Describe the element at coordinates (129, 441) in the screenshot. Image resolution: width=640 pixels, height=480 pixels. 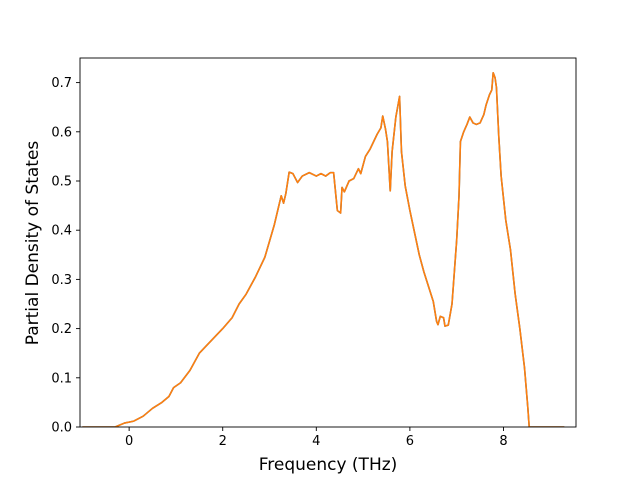
I see `x-tick-label: 0` at that location.